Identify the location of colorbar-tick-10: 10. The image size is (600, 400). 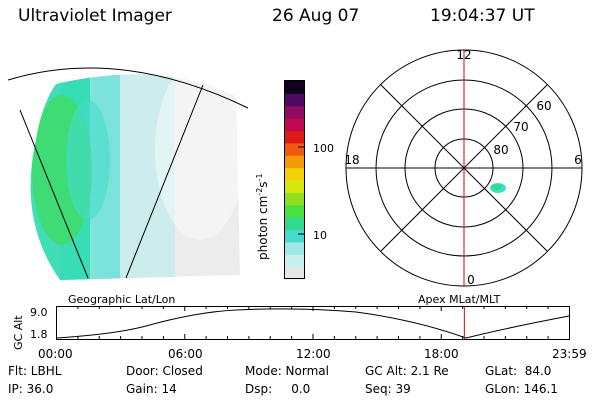
(320, 235).